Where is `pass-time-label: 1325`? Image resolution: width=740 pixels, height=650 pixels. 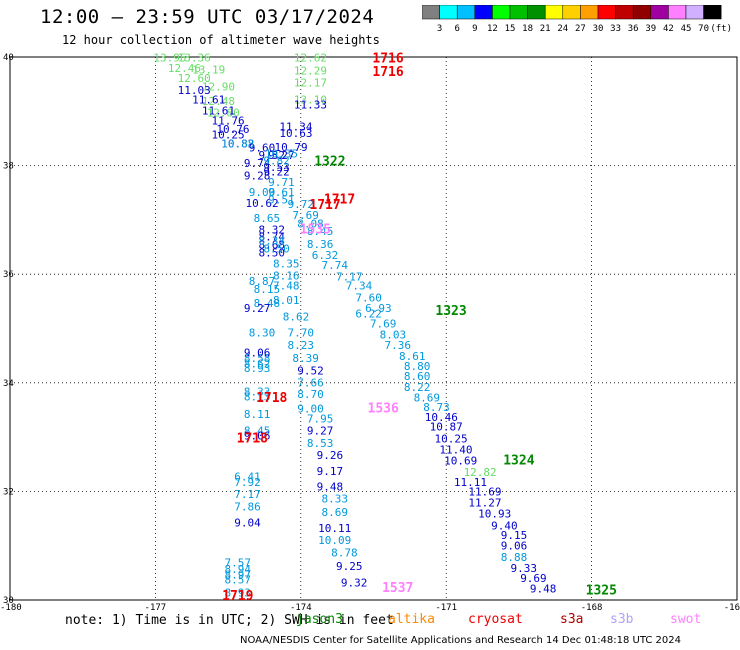
pass-time-label: 1325 is located at coordinates (601, 591).